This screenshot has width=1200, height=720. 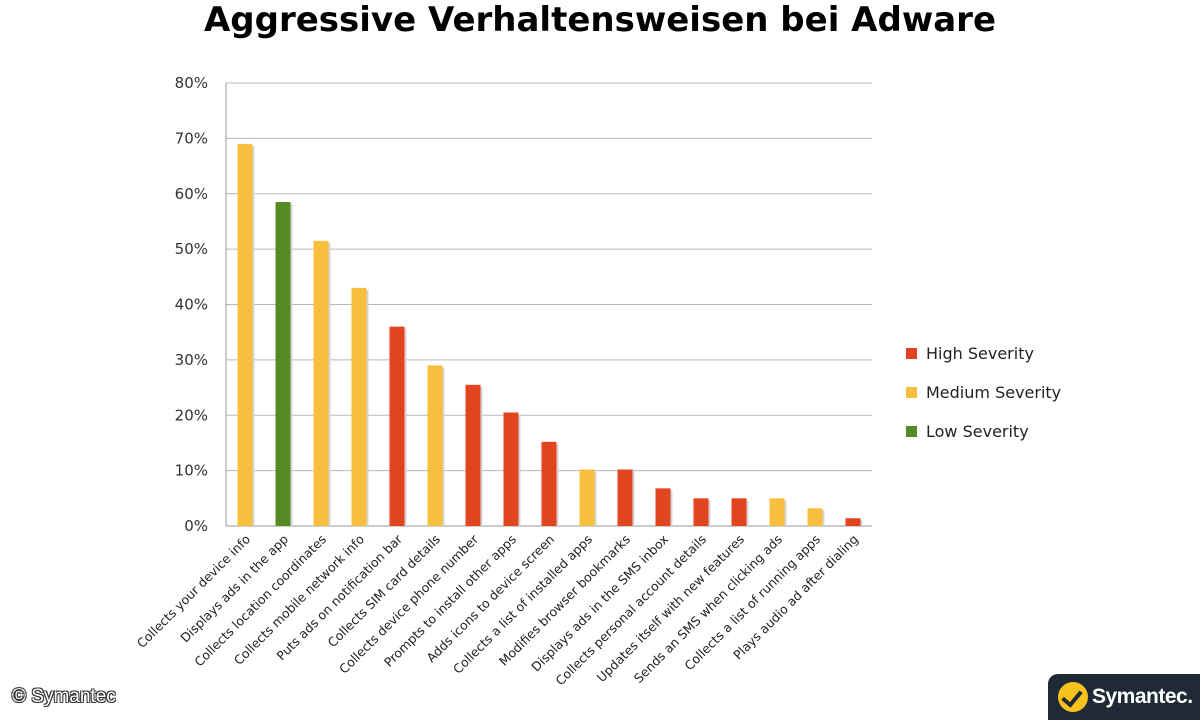 What do you see at coordinates (980, 353) in the screenshot?
I see `legend-label: High Severity` at bounding box center [980, 353].